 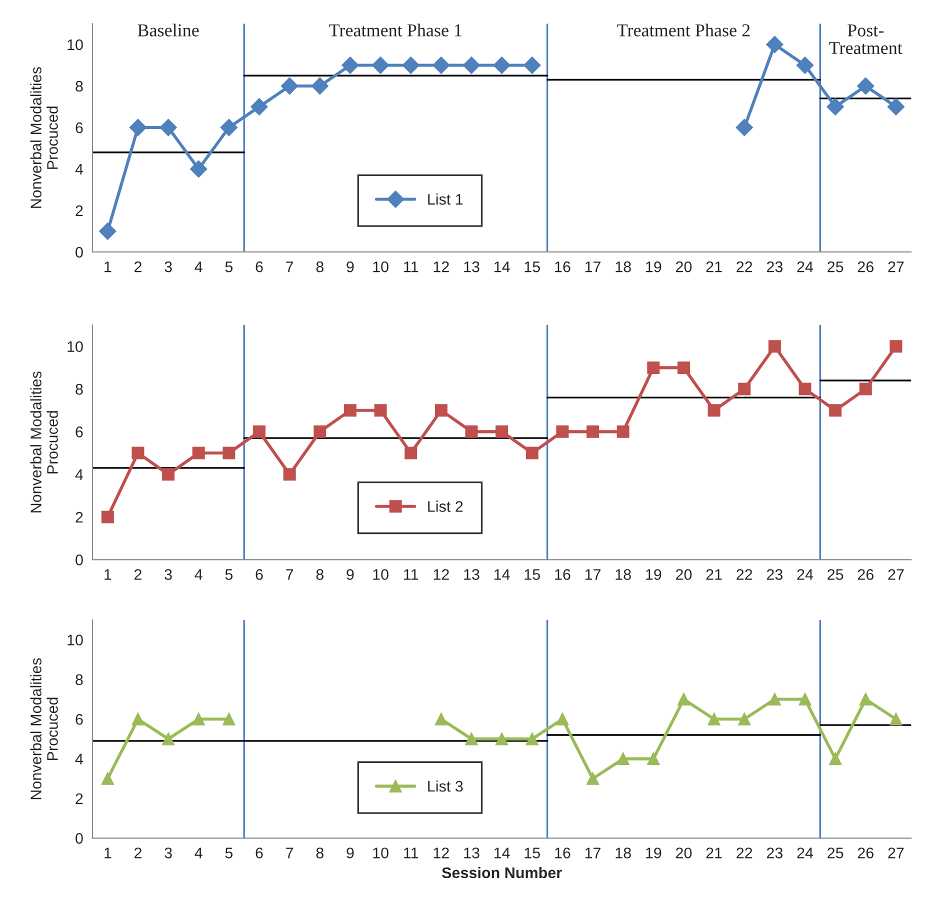 What do you see at coordinates (445, 506) in the screenshot?
I see `legend-label: List 2` at bounding box center [445, 506].